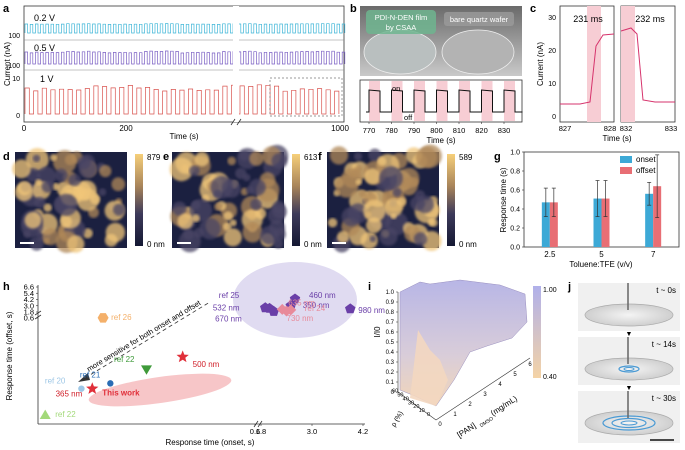 The image size is (685, 450). I want to click on xtick-h-label: 0.6, so click(255, 431).